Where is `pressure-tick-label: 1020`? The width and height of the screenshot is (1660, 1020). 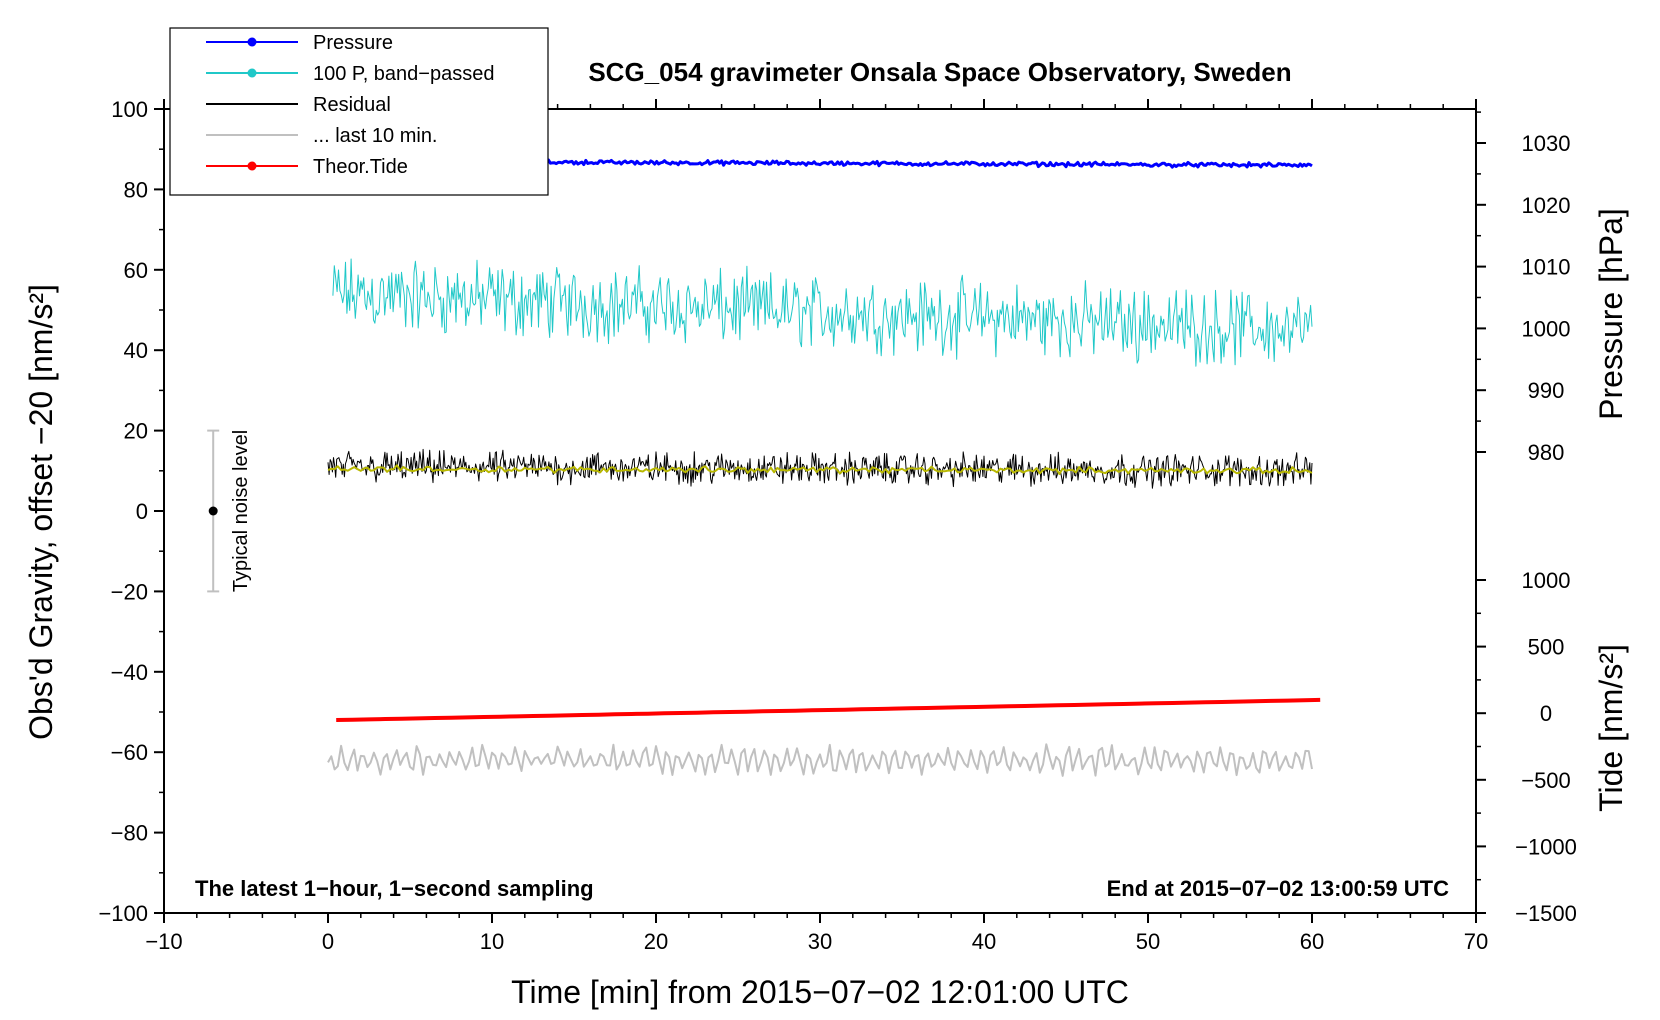 pressure-tick-label: 1020 is located at coordinates (1546, 205).